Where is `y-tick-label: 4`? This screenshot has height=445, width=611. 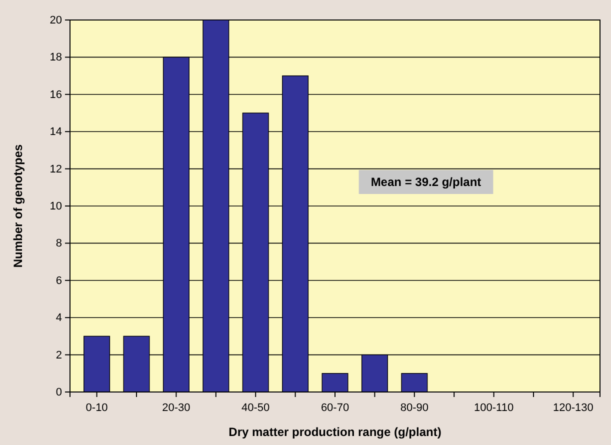
y-tick-label: 4 is located at coordinates (59, 318).